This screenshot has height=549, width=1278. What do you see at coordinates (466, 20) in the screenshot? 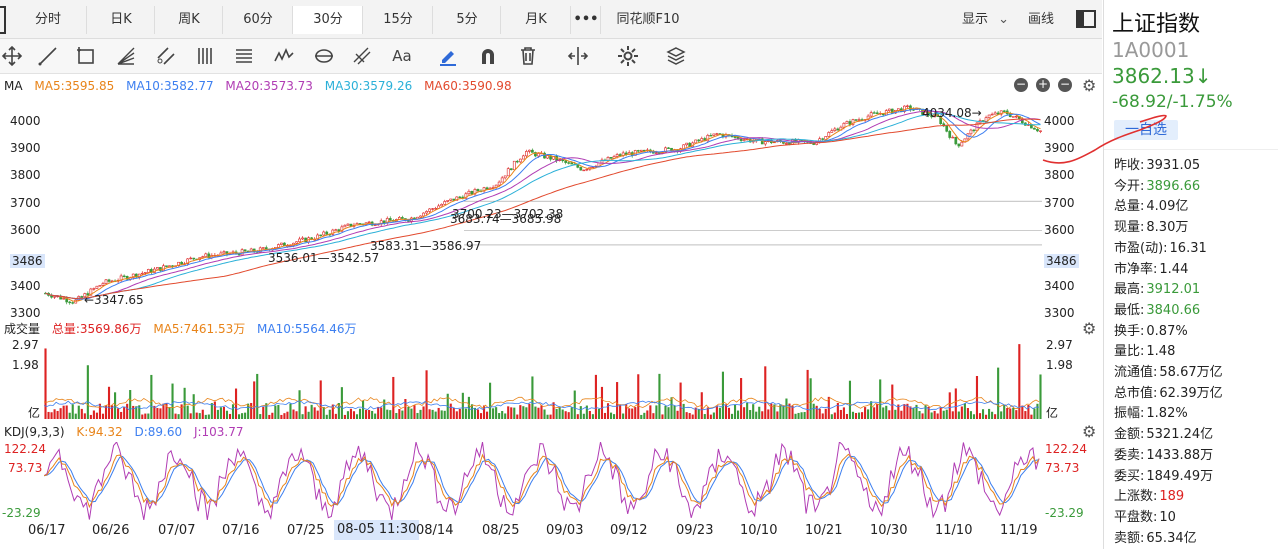
I see `tab-5min: 5分` at bounding box center [466, 20].